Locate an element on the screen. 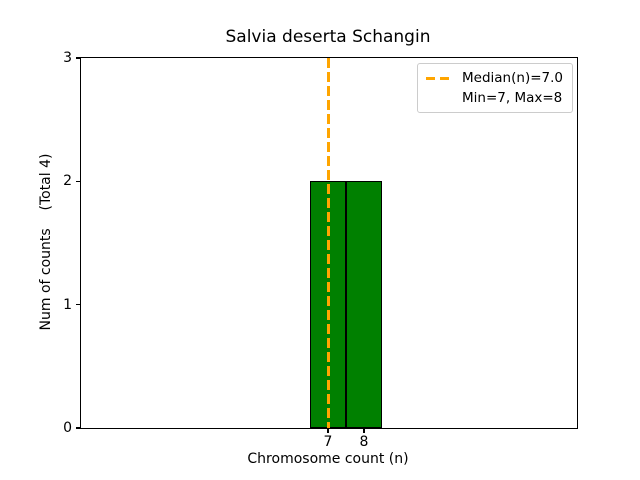 This screenshot has width=640, height=480. x-axis-label: Chromosome count (n) is located at coordinates (328, 459).